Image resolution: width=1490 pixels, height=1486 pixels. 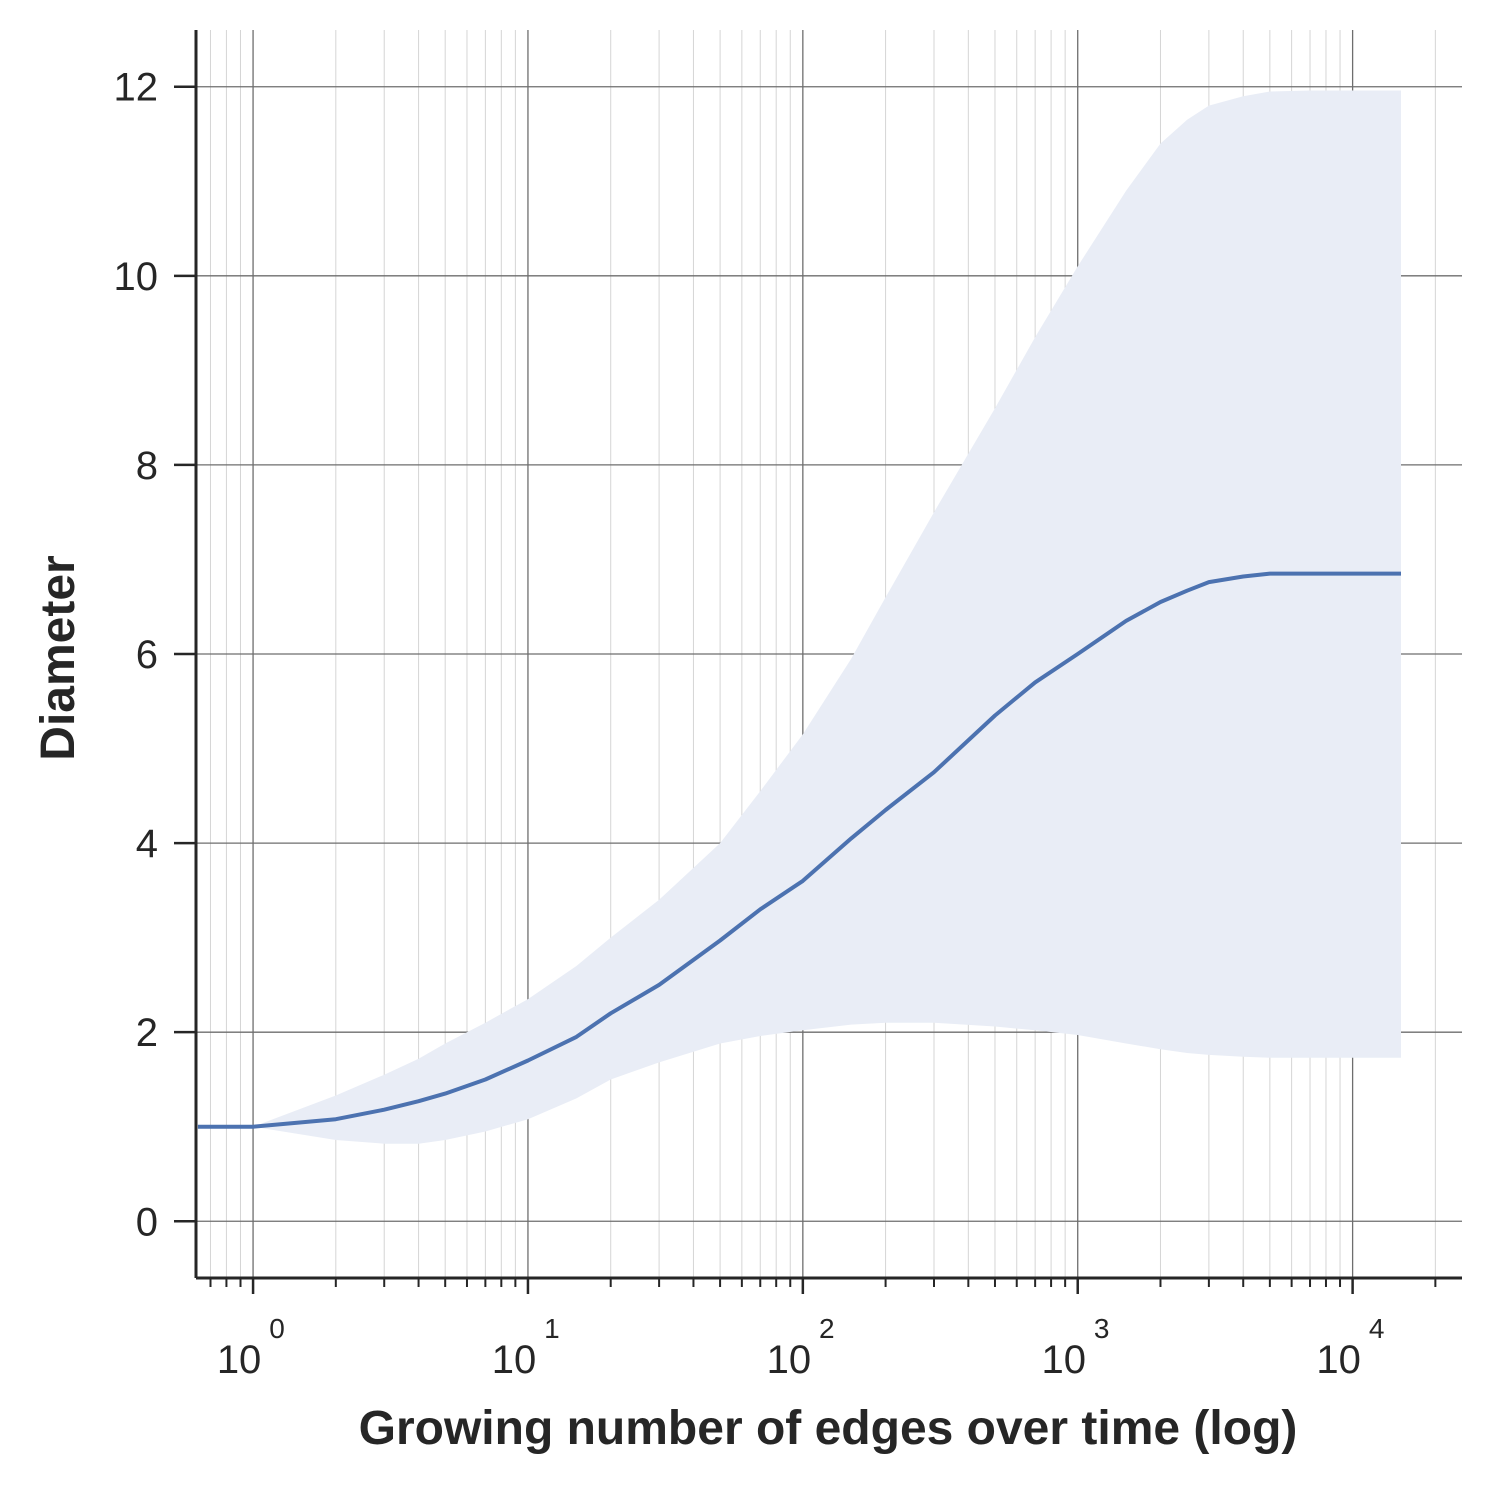 What do you see at coordinates (147, 1222) in the screenshot?
I see `y-tick-label: 0` at bounding box center [147, 1222].